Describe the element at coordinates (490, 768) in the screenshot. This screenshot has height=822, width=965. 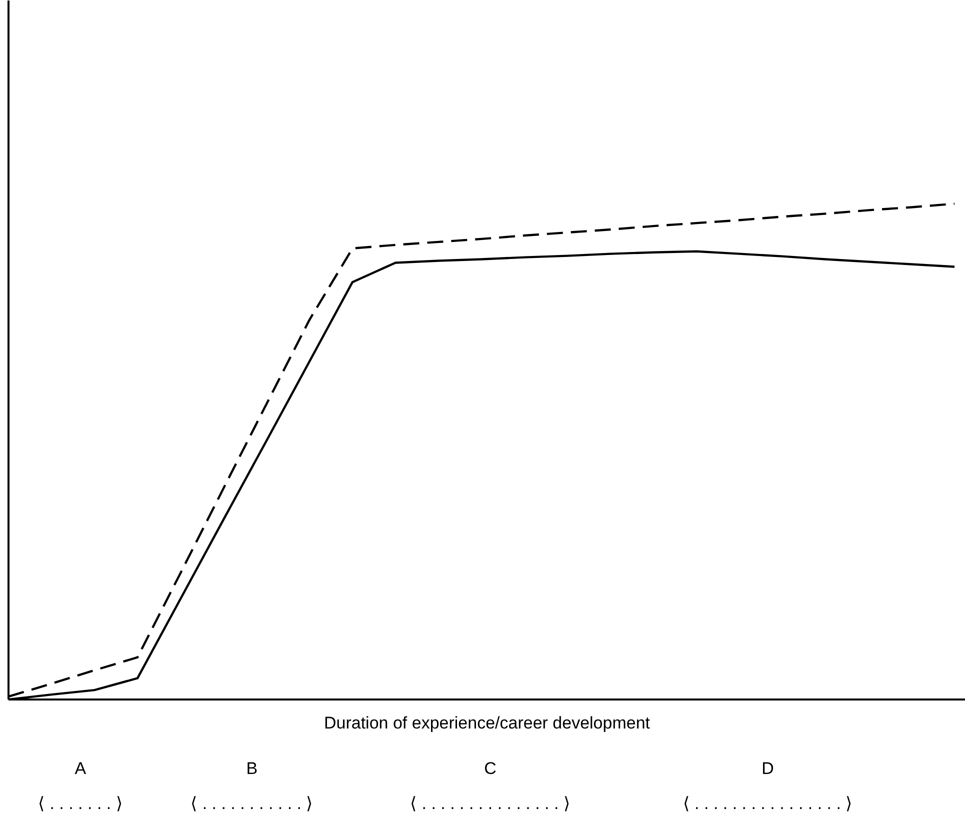
I see `text: C` at that location.